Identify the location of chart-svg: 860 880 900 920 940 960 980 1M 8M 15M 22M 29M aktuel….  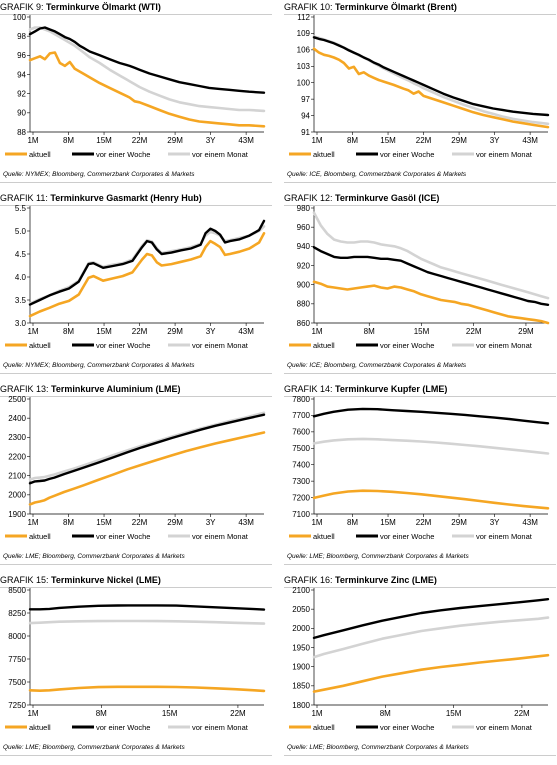
(420, 289).